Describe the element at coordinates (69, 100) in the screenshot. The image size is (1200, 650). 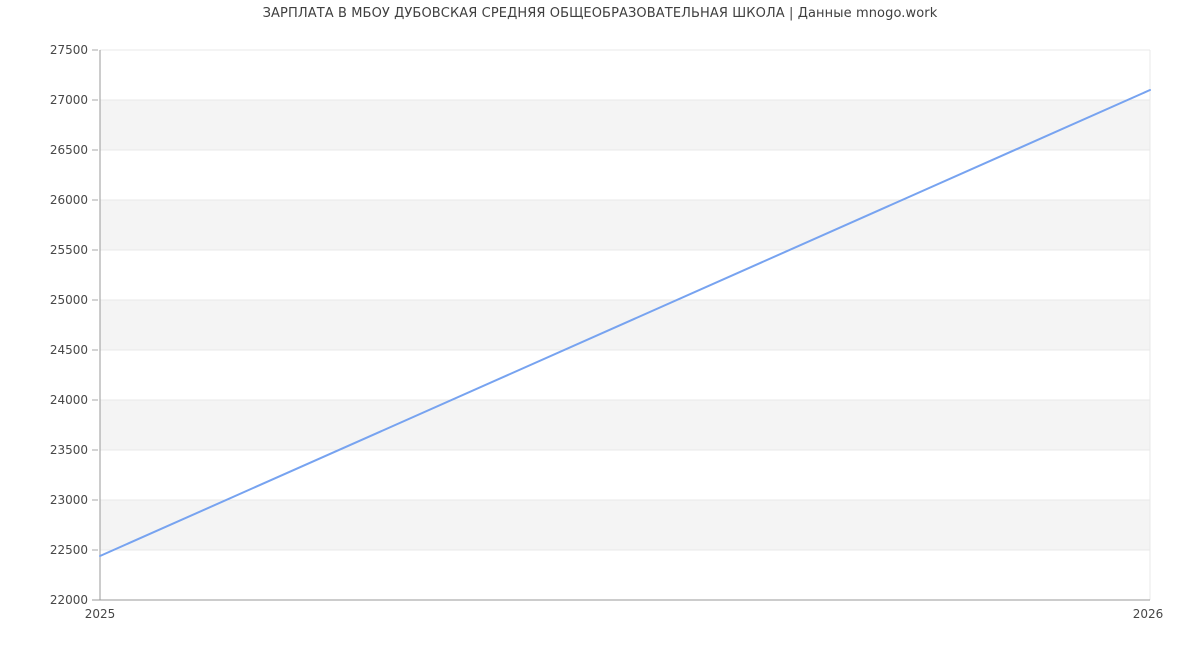
I see `y-tick-label: 27000` at that location.